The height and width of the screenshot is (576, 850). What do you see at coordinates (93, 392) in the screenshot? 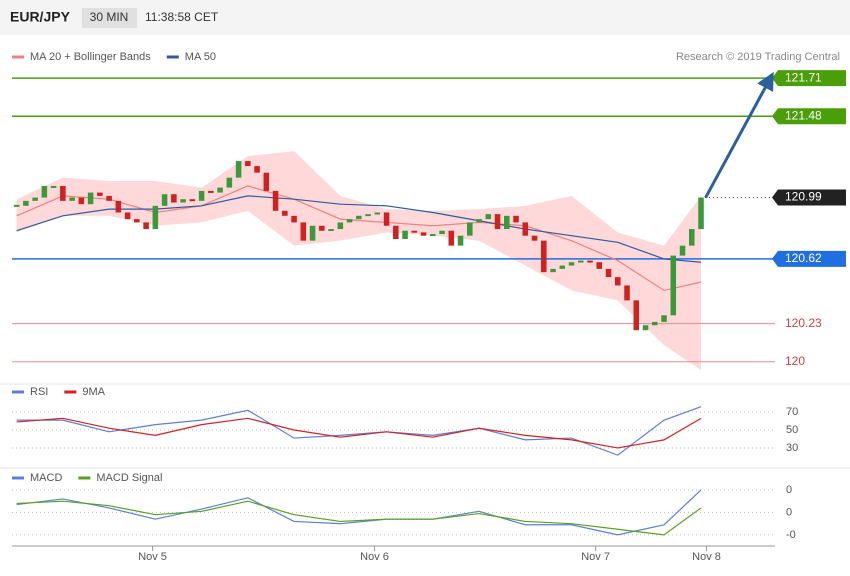
I see `legend-label: 9MA` at bounding box center [93, 392].